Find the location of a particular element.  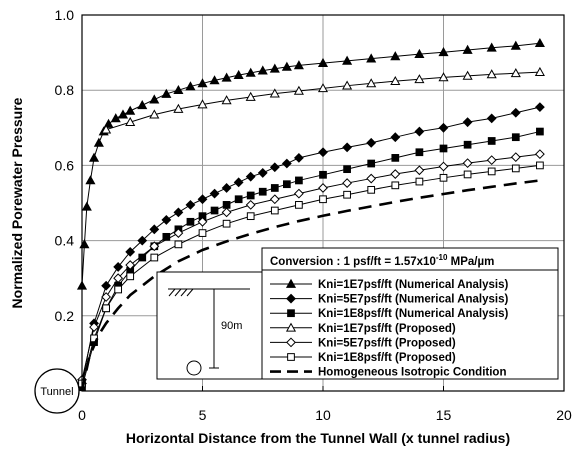

y-axis-label: Normalized Porewater Pressure is located at coordinates (17, 202).